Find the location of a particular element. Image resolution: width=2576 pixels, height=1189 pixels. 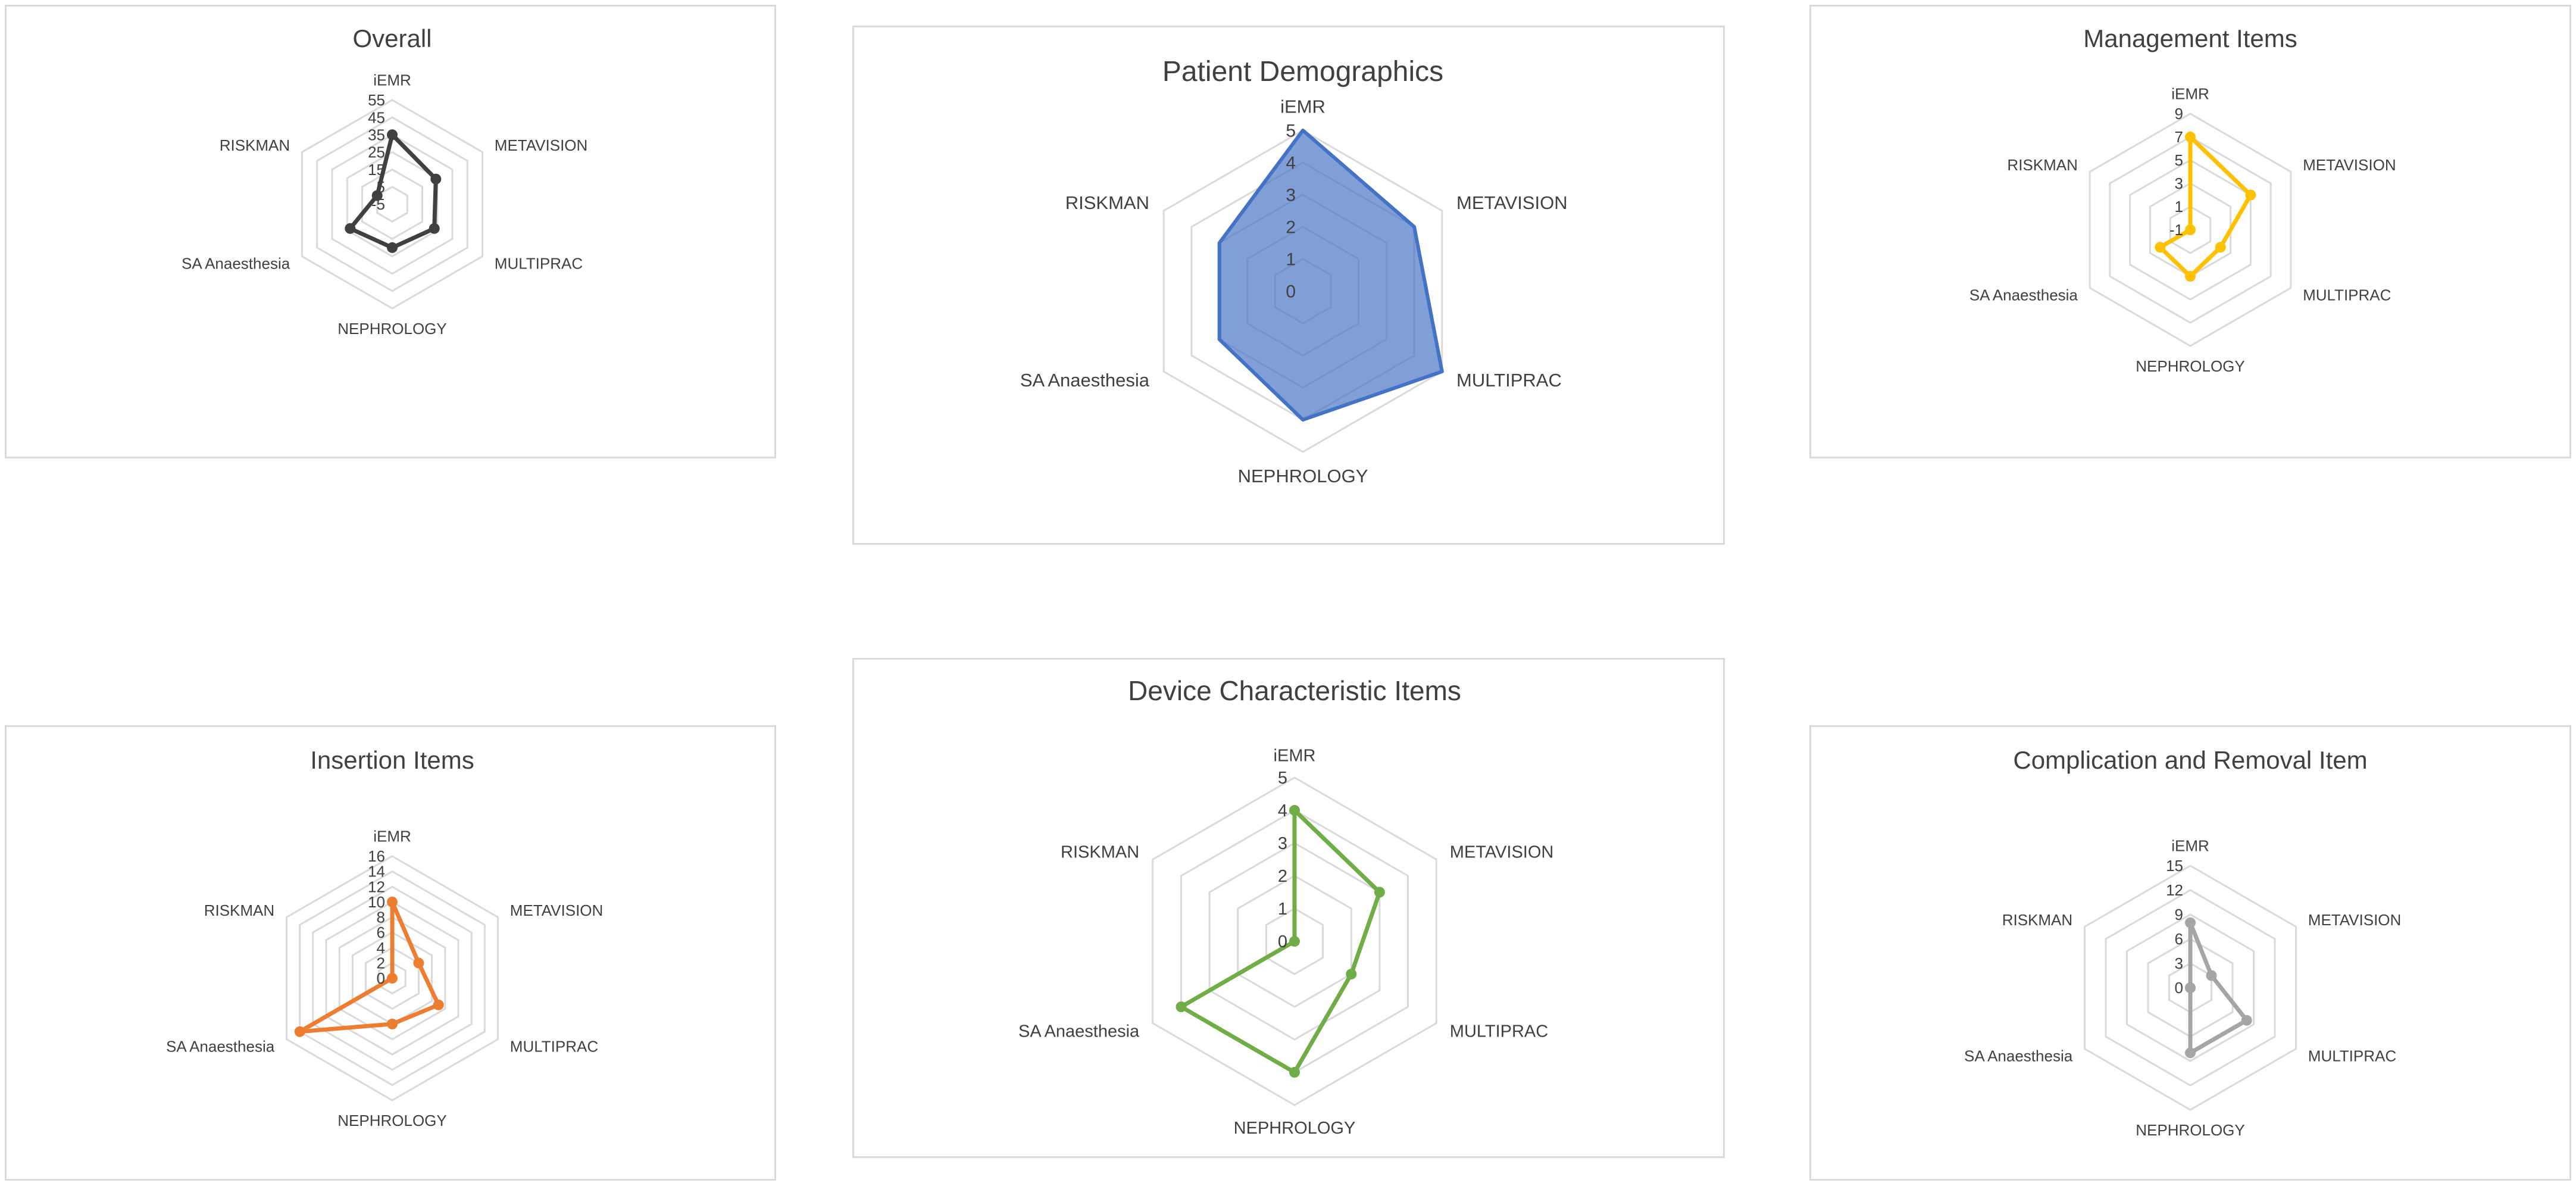

chart-title: Patient Demographics is located at coordinates (1302, 72).